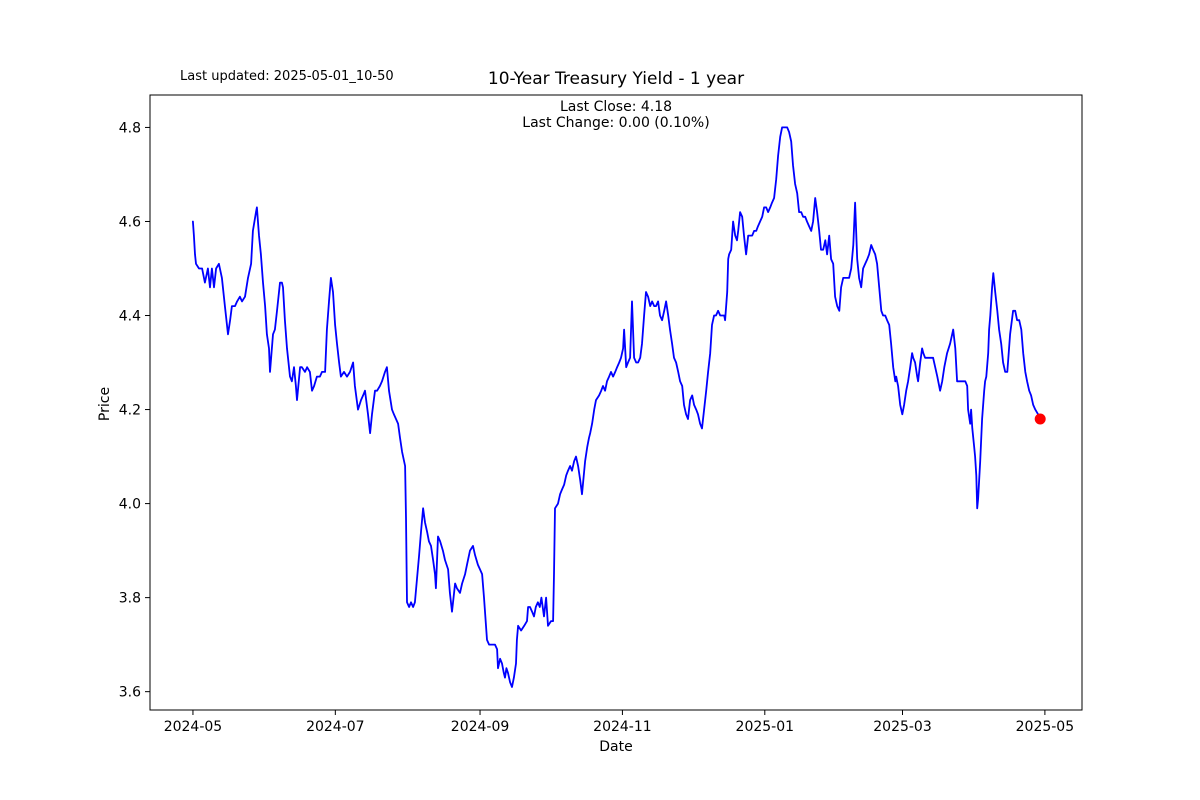 The width and height of the screenshot is (1200, 800). I want to click on x-tick-label: 2024-09, so click(480, 727).